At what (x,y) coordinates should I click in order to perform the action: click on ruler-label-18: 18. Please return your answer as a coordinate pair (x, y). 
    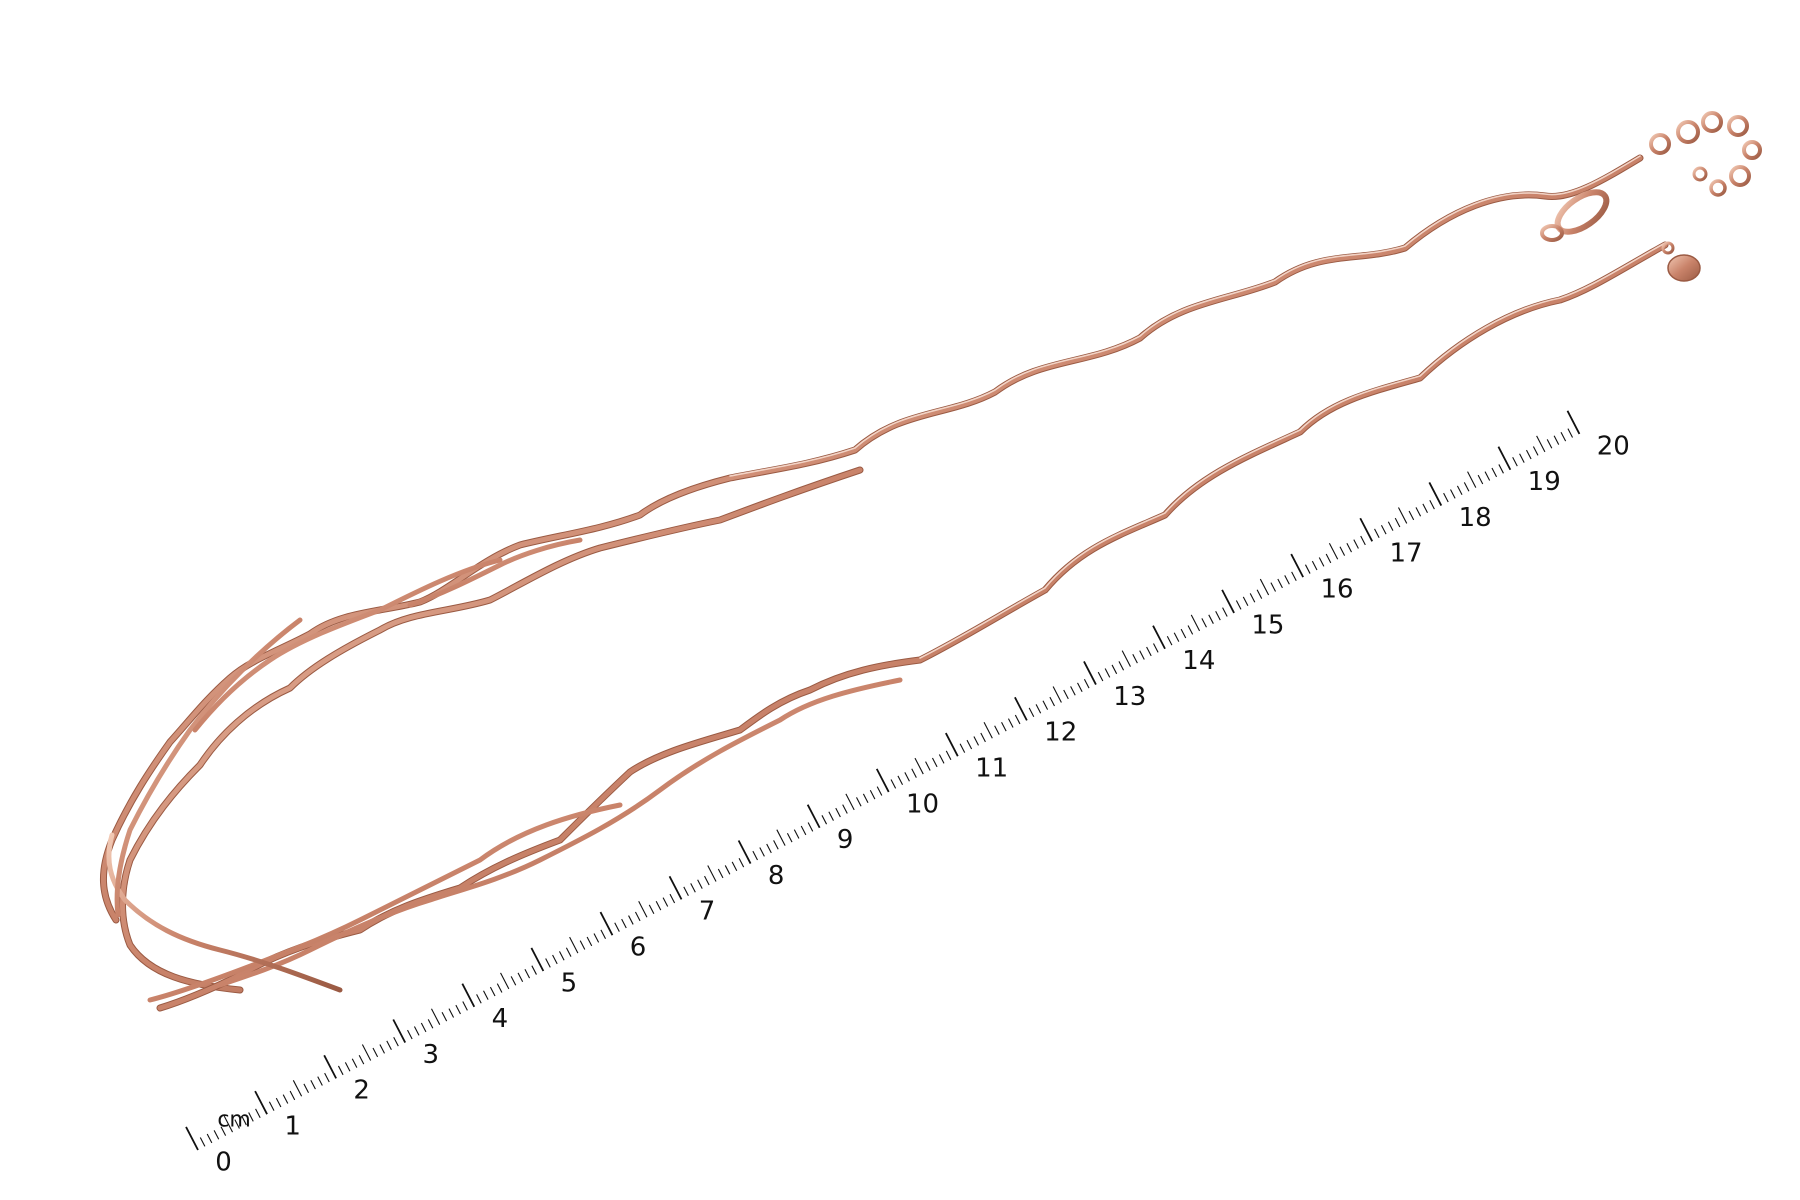
    Looking at the image, I should click on (1475, 518).